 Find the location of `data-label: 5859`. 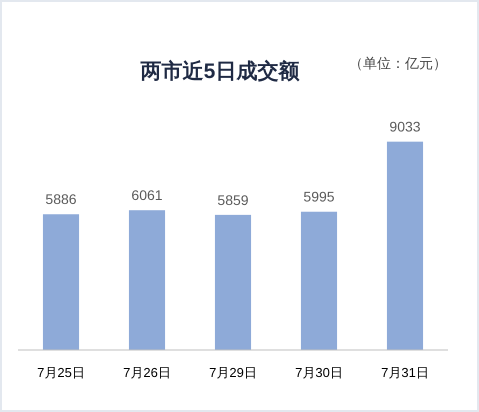

data-label: 5859 is located at coordinates (233, 200).